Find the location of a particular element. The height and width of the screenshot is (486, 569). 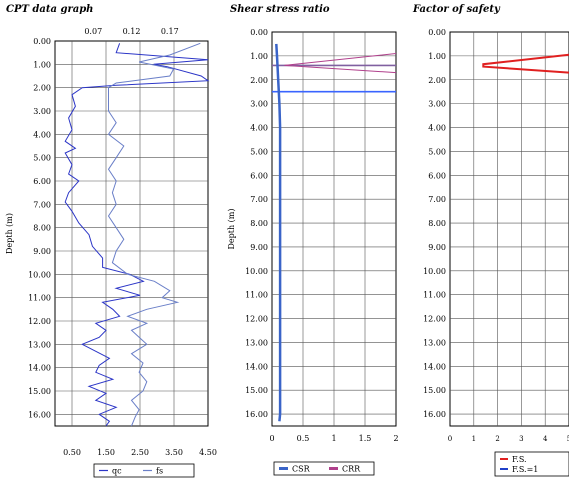

x-top-tick-label: 0.12 is located at coordinates (132, 31).